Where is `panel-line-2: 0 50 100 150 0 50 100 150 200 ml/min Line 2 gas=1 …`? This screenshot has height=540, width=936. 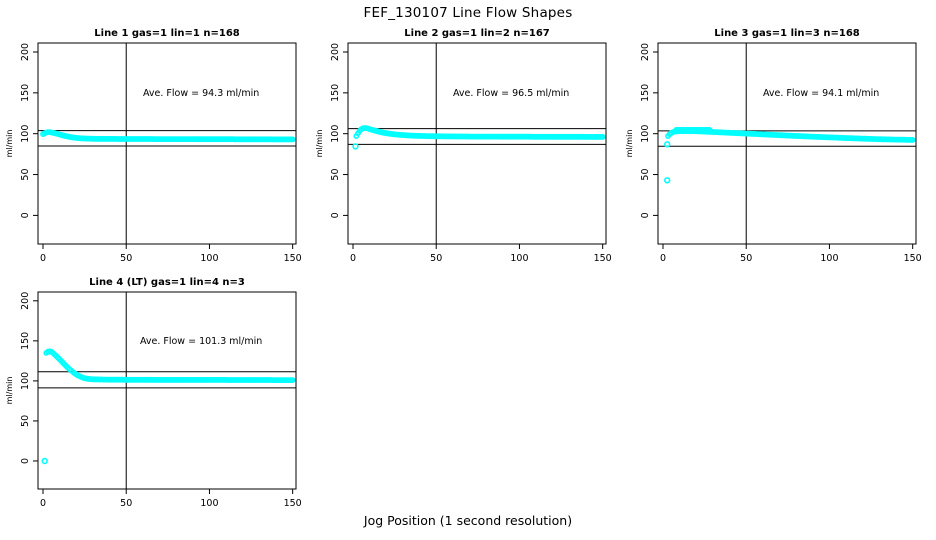 panel-line-2: 0 50 100 150 0 50 100 150 200 ml/min Line 2 gas=1 … is located at coordinates (463, 146).